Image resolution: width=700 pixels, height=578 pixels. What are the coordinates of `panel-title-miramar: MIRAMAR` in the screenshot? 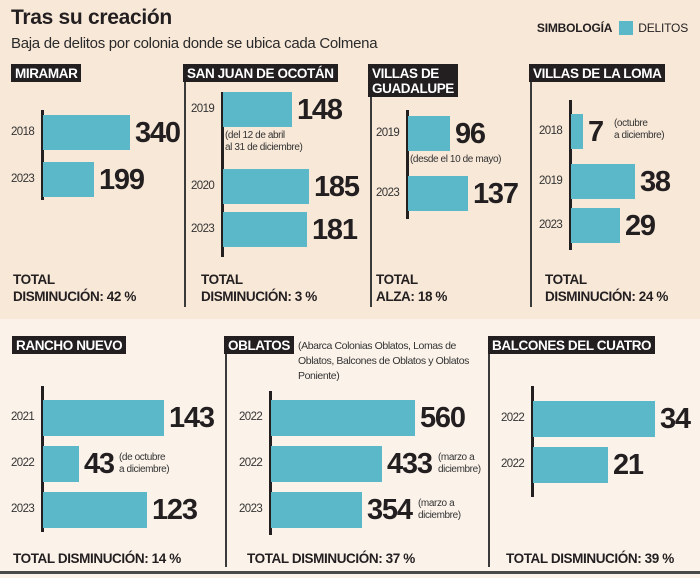 It's located at (46, 73).